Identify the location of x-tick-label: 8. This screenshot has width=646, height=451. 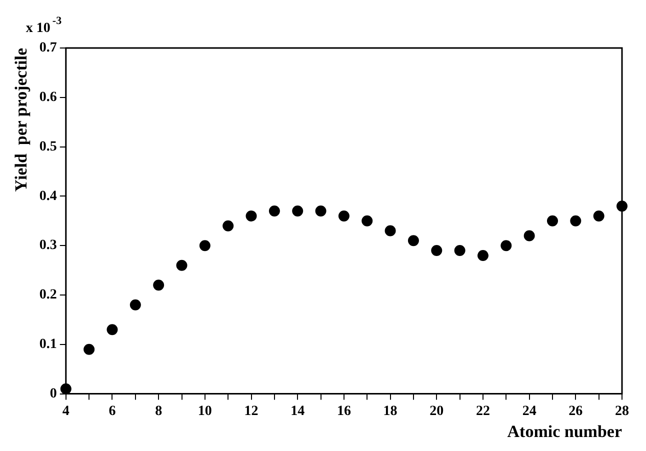
(158, 411).